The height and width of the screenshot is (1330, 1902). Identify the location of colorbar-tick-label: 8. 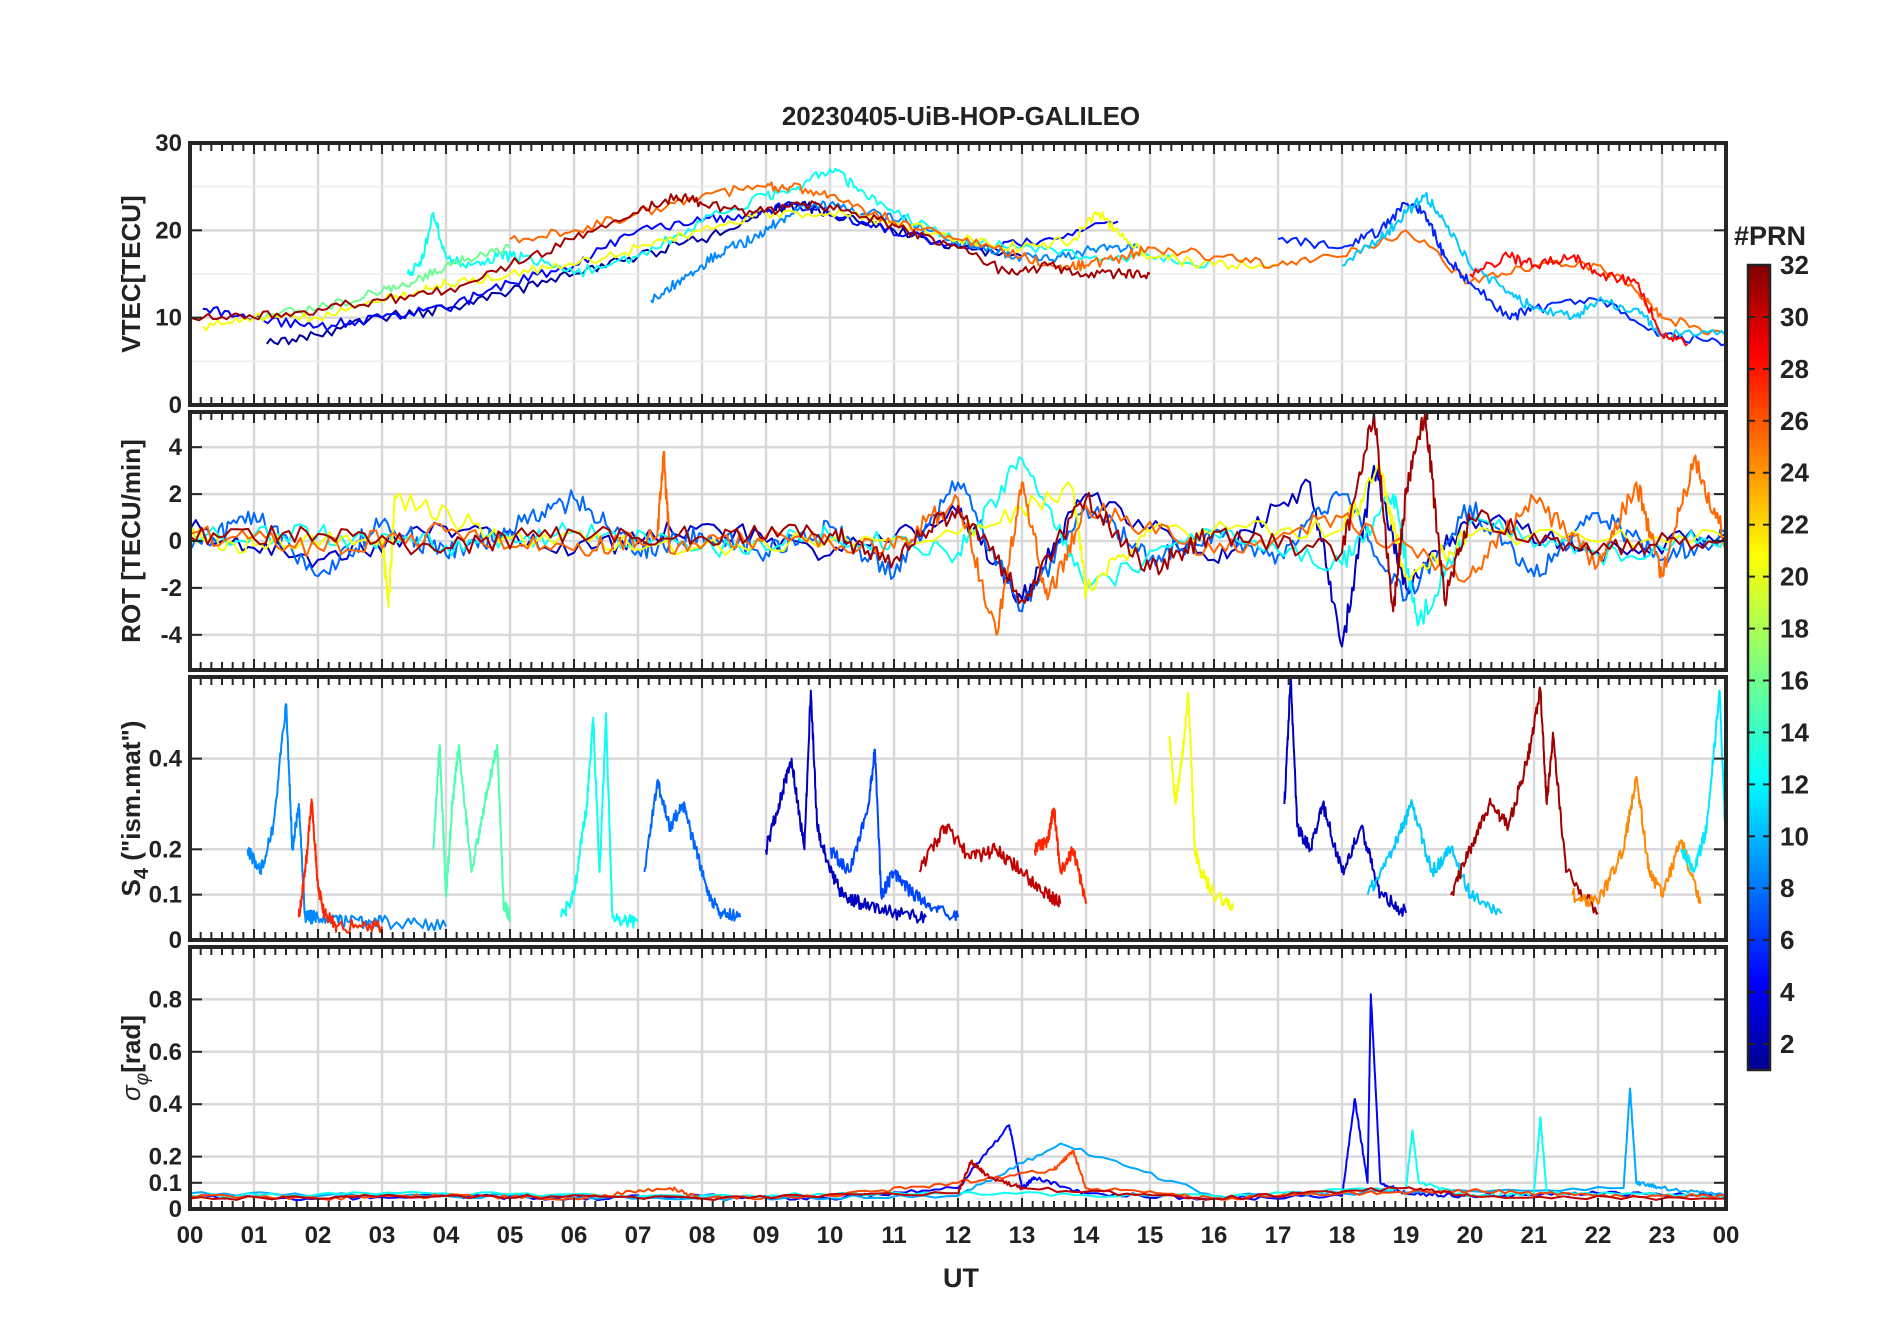
(1787, 888).